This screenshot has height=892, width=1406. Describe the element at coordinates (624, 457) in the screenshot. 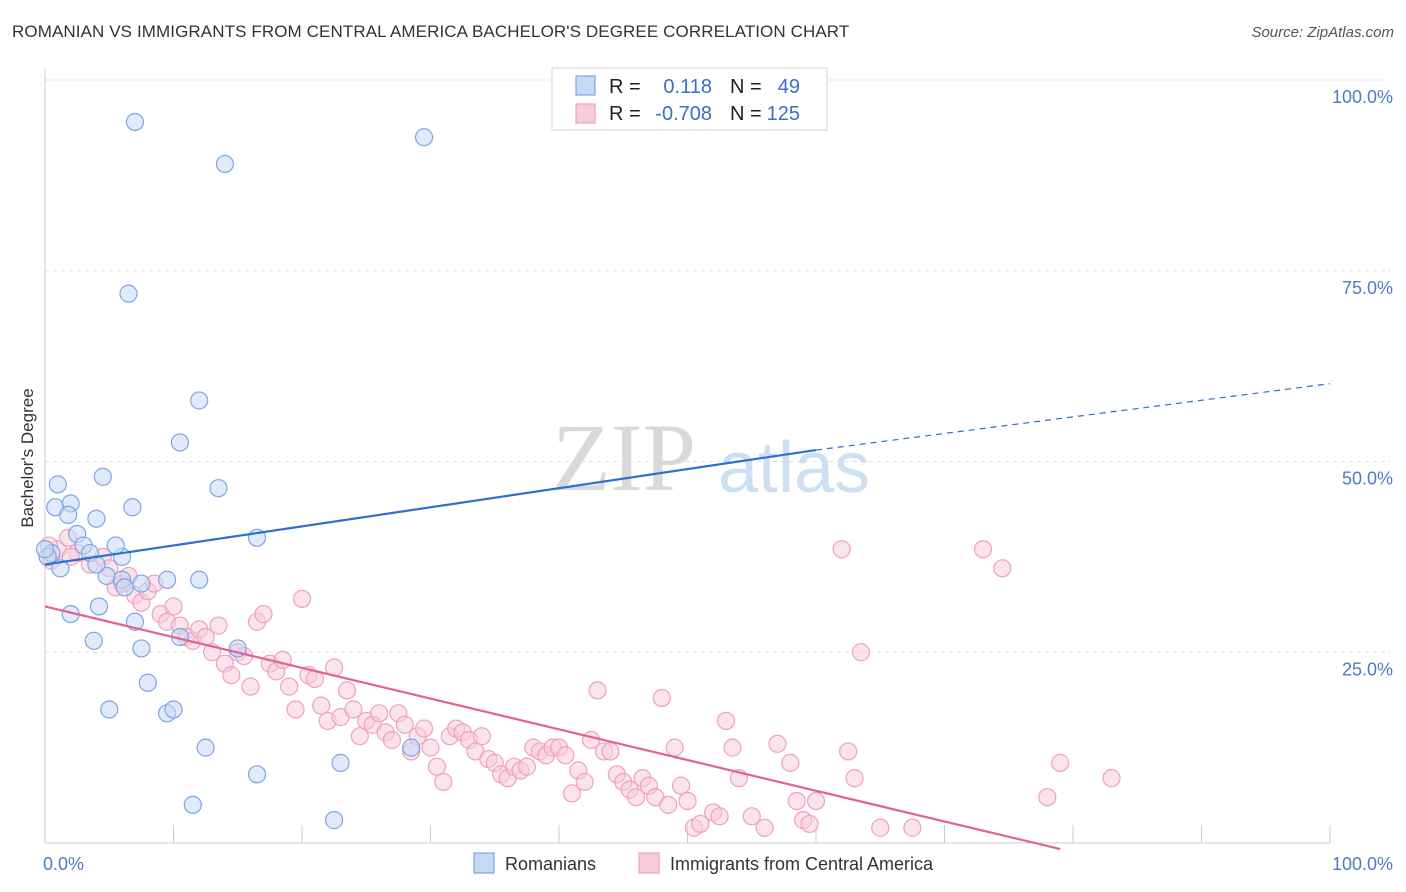

I see `watermark-zip: ZIP` at that location.